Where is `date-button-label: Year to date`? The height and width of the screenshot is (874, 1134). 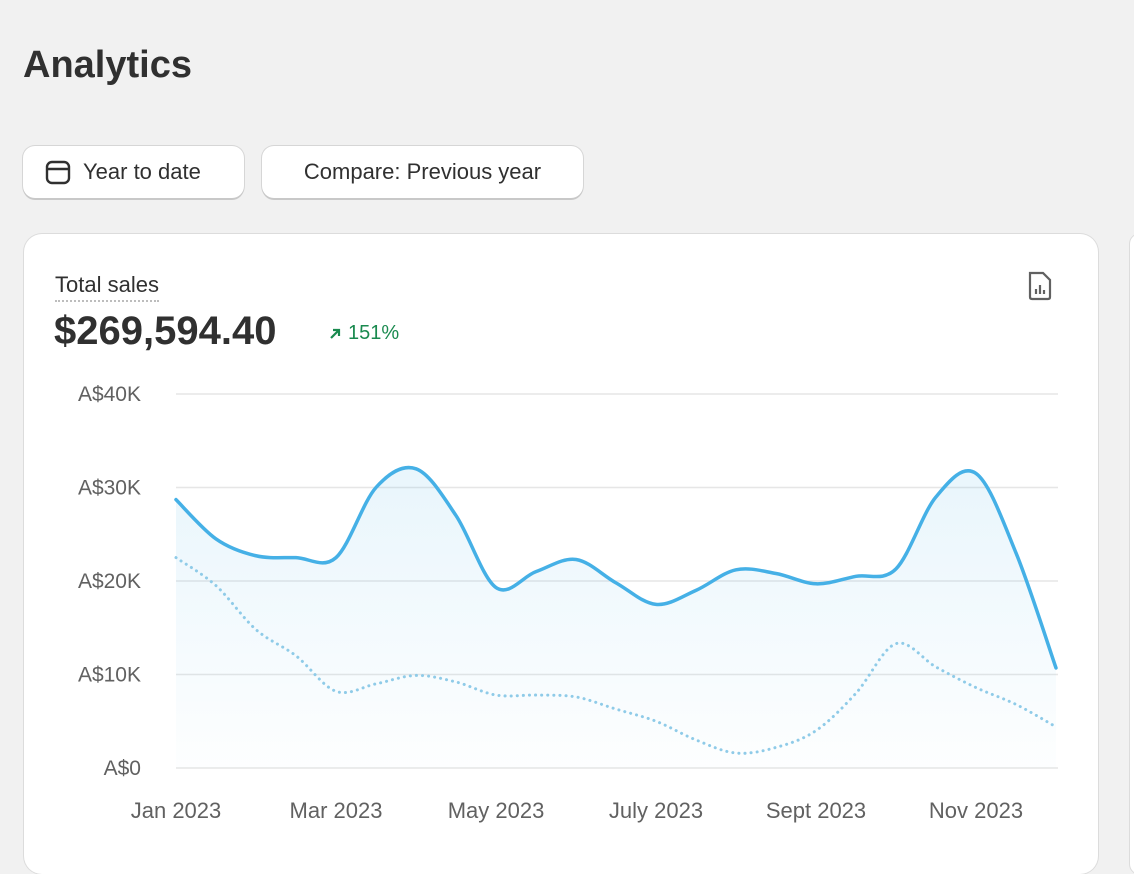 date-button-label: Year to date is located at coordinates (142, 171).